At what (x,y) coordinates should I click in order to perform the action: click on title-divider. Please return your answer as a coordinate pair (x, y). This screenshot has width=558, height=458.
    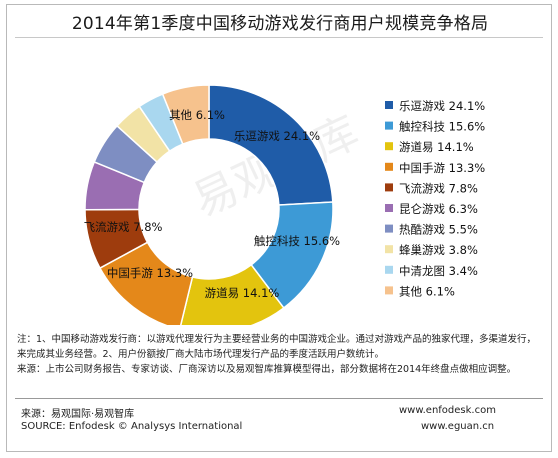
    Looking at the image, I should click on (279, 37).